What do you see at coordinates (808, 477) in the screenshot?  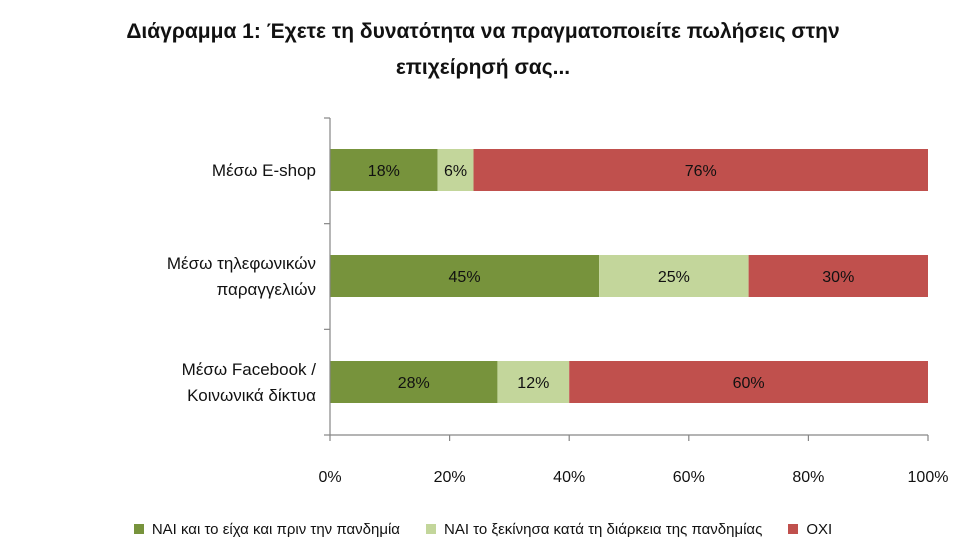 I see `x-tick-label: 80%` at bounding box center [808, 477].